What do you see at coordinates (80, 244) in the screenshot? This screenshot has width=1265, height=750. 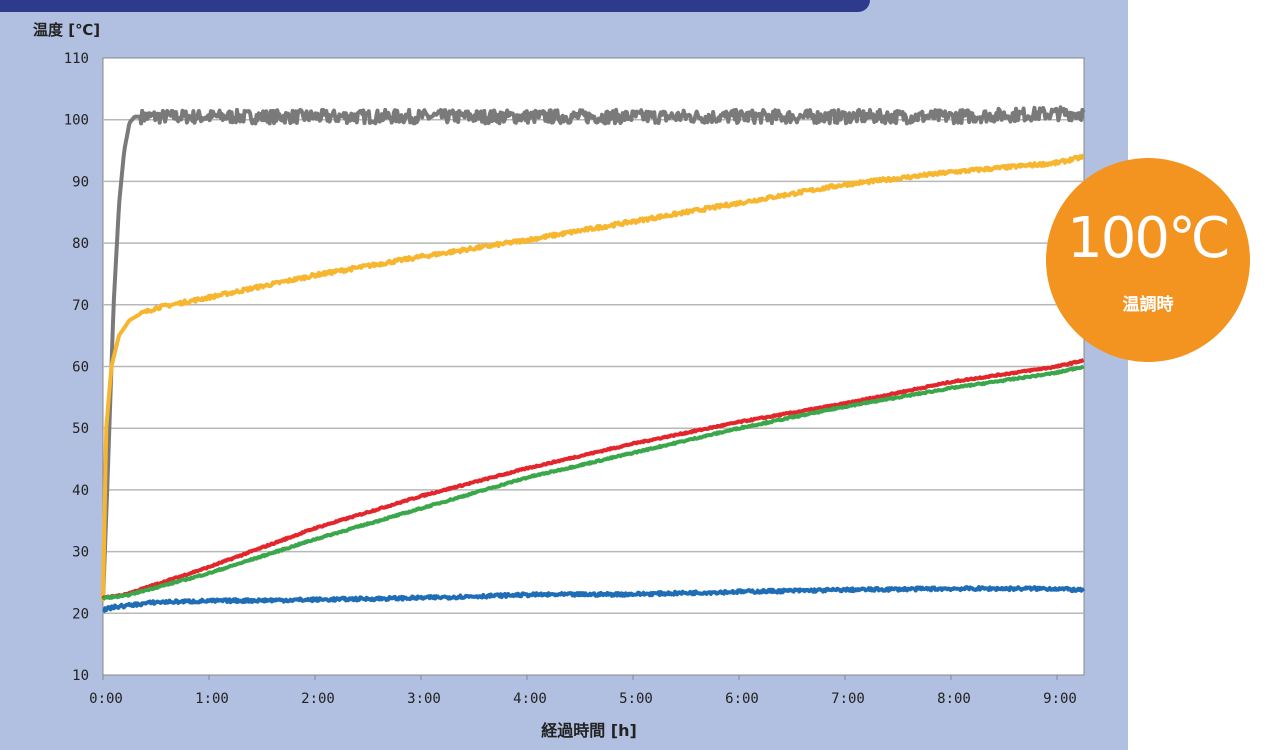 I see `y-tick-label: 80` at bounding box center [80, 244].